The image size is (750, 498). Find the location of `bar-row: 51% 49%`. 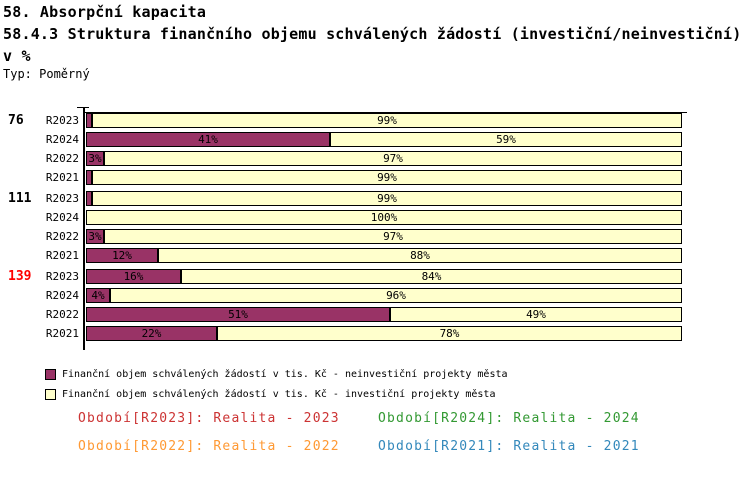

bar-row: 51% 49% is located at coordinates (384, 314).